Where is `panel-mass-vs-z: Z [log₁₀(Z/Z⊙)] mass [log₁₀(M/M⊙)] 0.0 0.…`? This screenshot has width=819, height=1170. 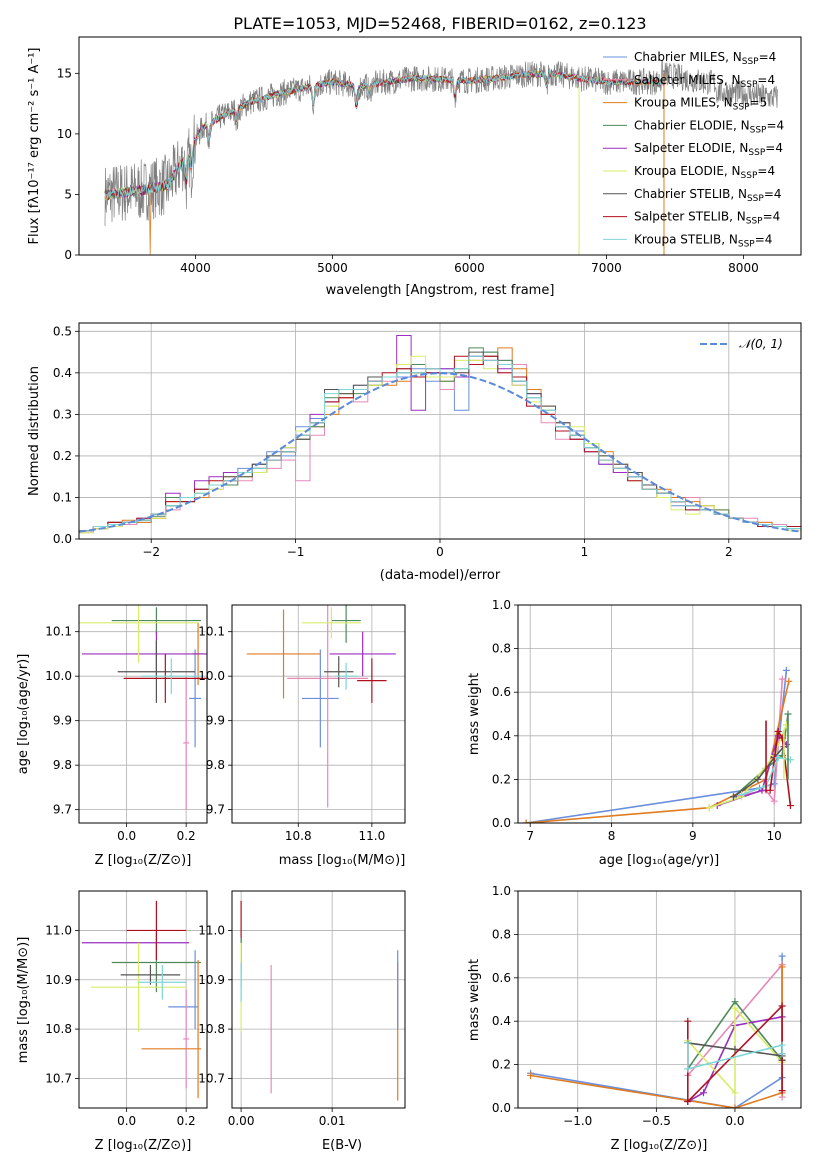
panel-mass-vs-z: Z [log₁₀(Z/Z⊙)] mass [log₁₀(M/M⊙)] 0.0 0.… is located at coordinates (112, 1021).